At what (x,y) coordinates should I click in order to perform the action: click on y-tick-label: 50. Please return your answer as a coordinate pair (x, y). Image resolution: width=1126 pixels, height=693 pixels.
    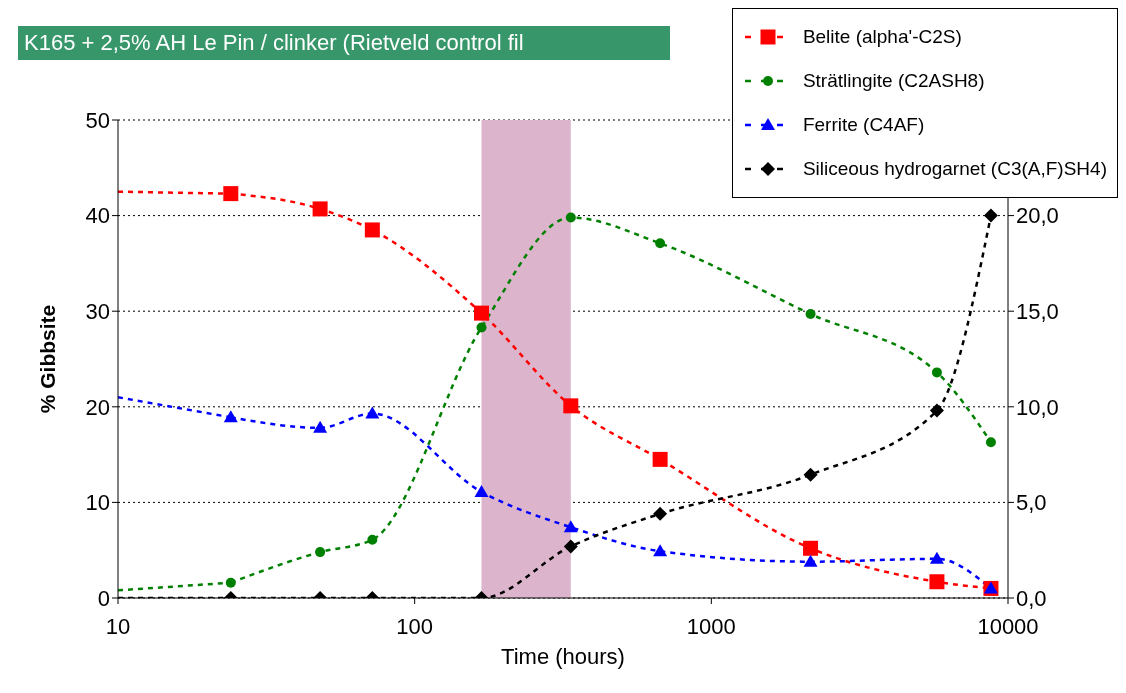
    Looking at the image, I should click on (97, 120).